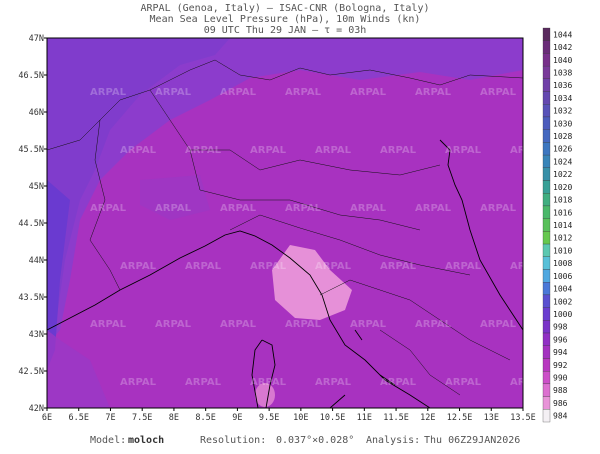 The height and width of the screenshot is (454, 600). Describe the element at coordinates (562, 161) in the screenshot. I see `colorbar-label: 1024` at that location.